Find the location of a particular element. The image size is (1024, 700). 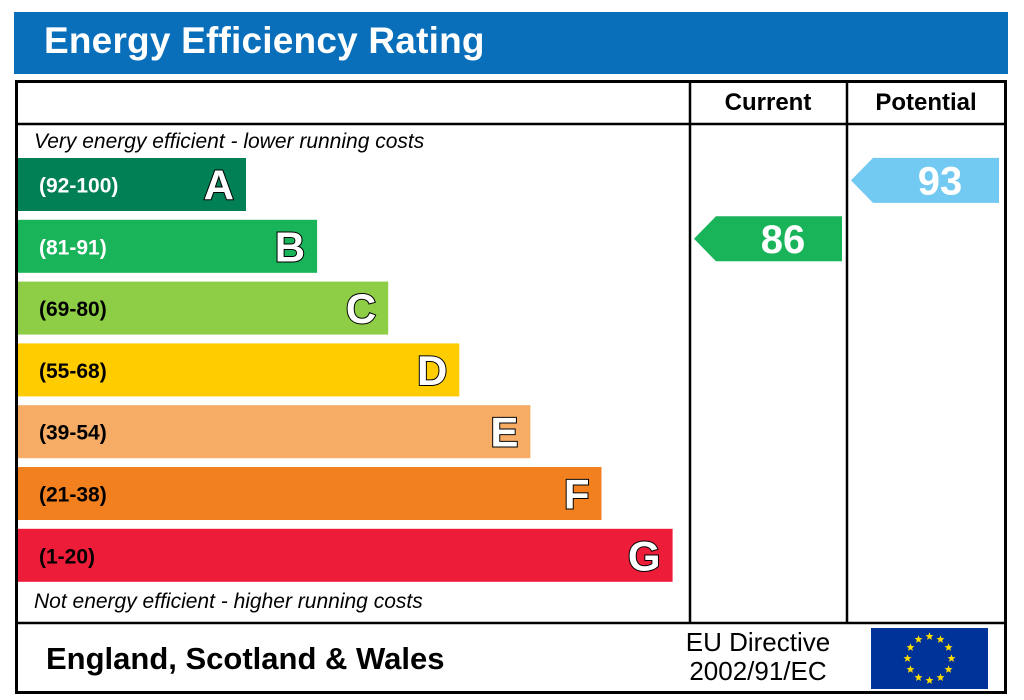

current-rating-marker: 86 is located at coordinates (768, 239).